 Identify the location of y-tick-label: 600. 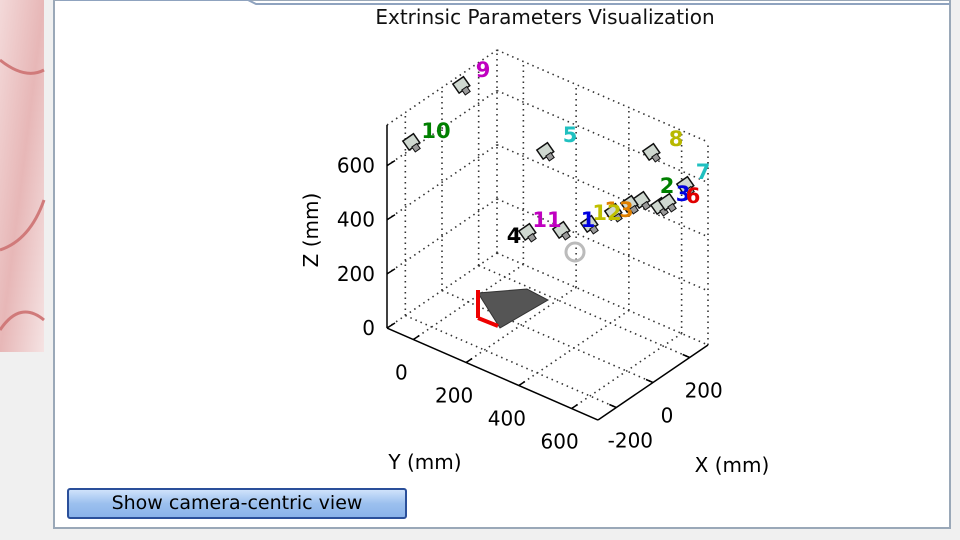
(560, 442).